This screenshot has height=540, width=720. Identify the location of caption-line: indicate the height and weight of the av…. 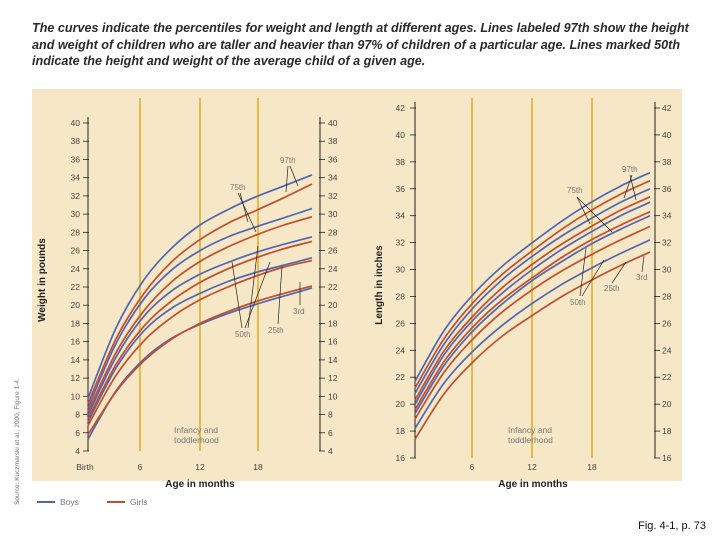
(229, 61).